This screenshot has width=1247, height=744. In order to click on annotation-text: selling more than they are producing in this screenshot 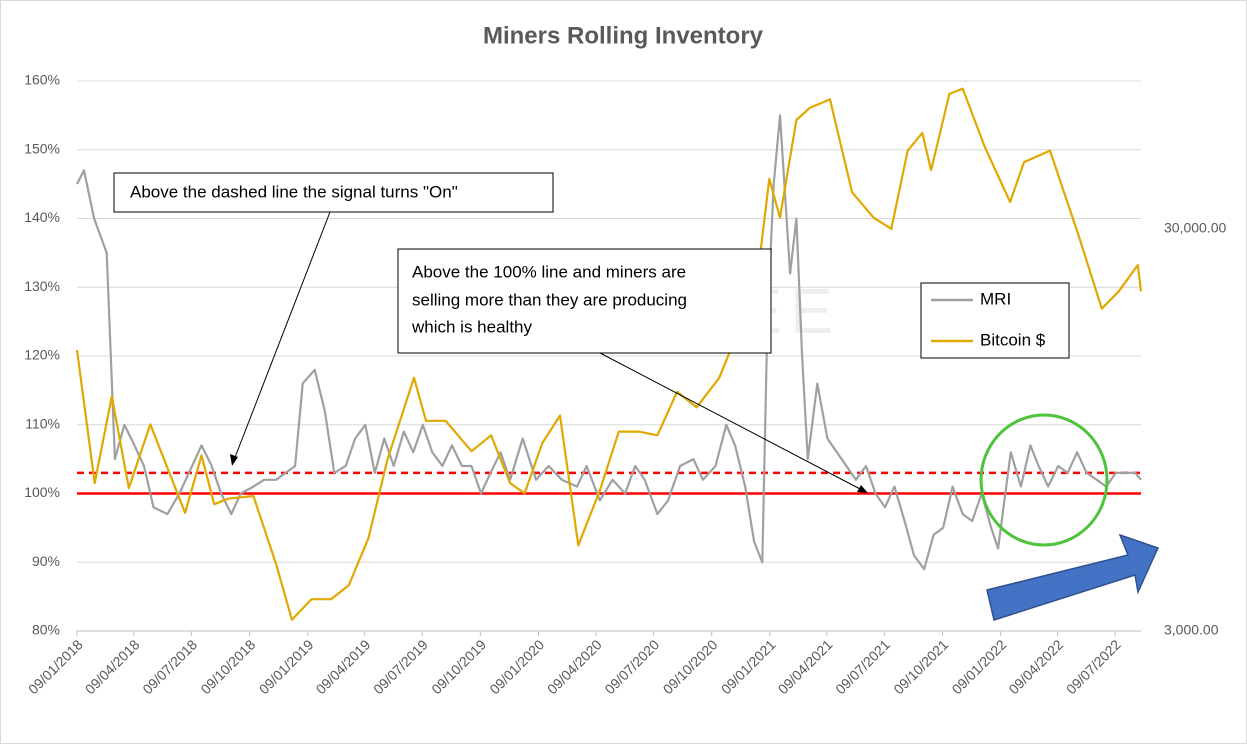, I will do `click(549, 299)`.